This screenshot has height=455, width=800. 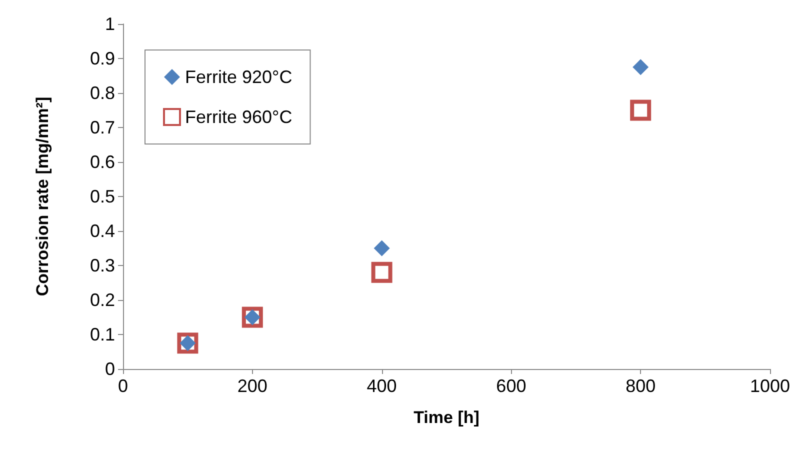 I want to click on x-tick-label: 0, so click(x=123, y=386).